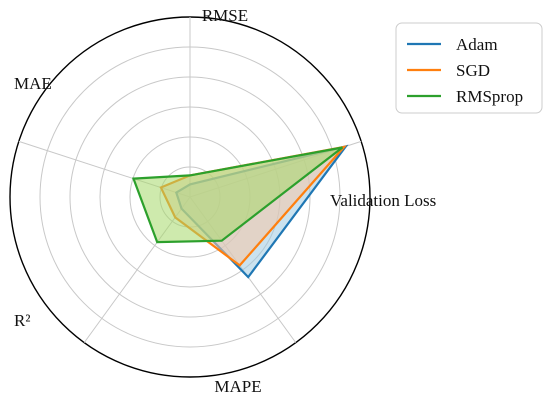  Describe the element at coordinates (225, 15) in the screenshot. I see `axis-label-rmse: RMSE` at that location.